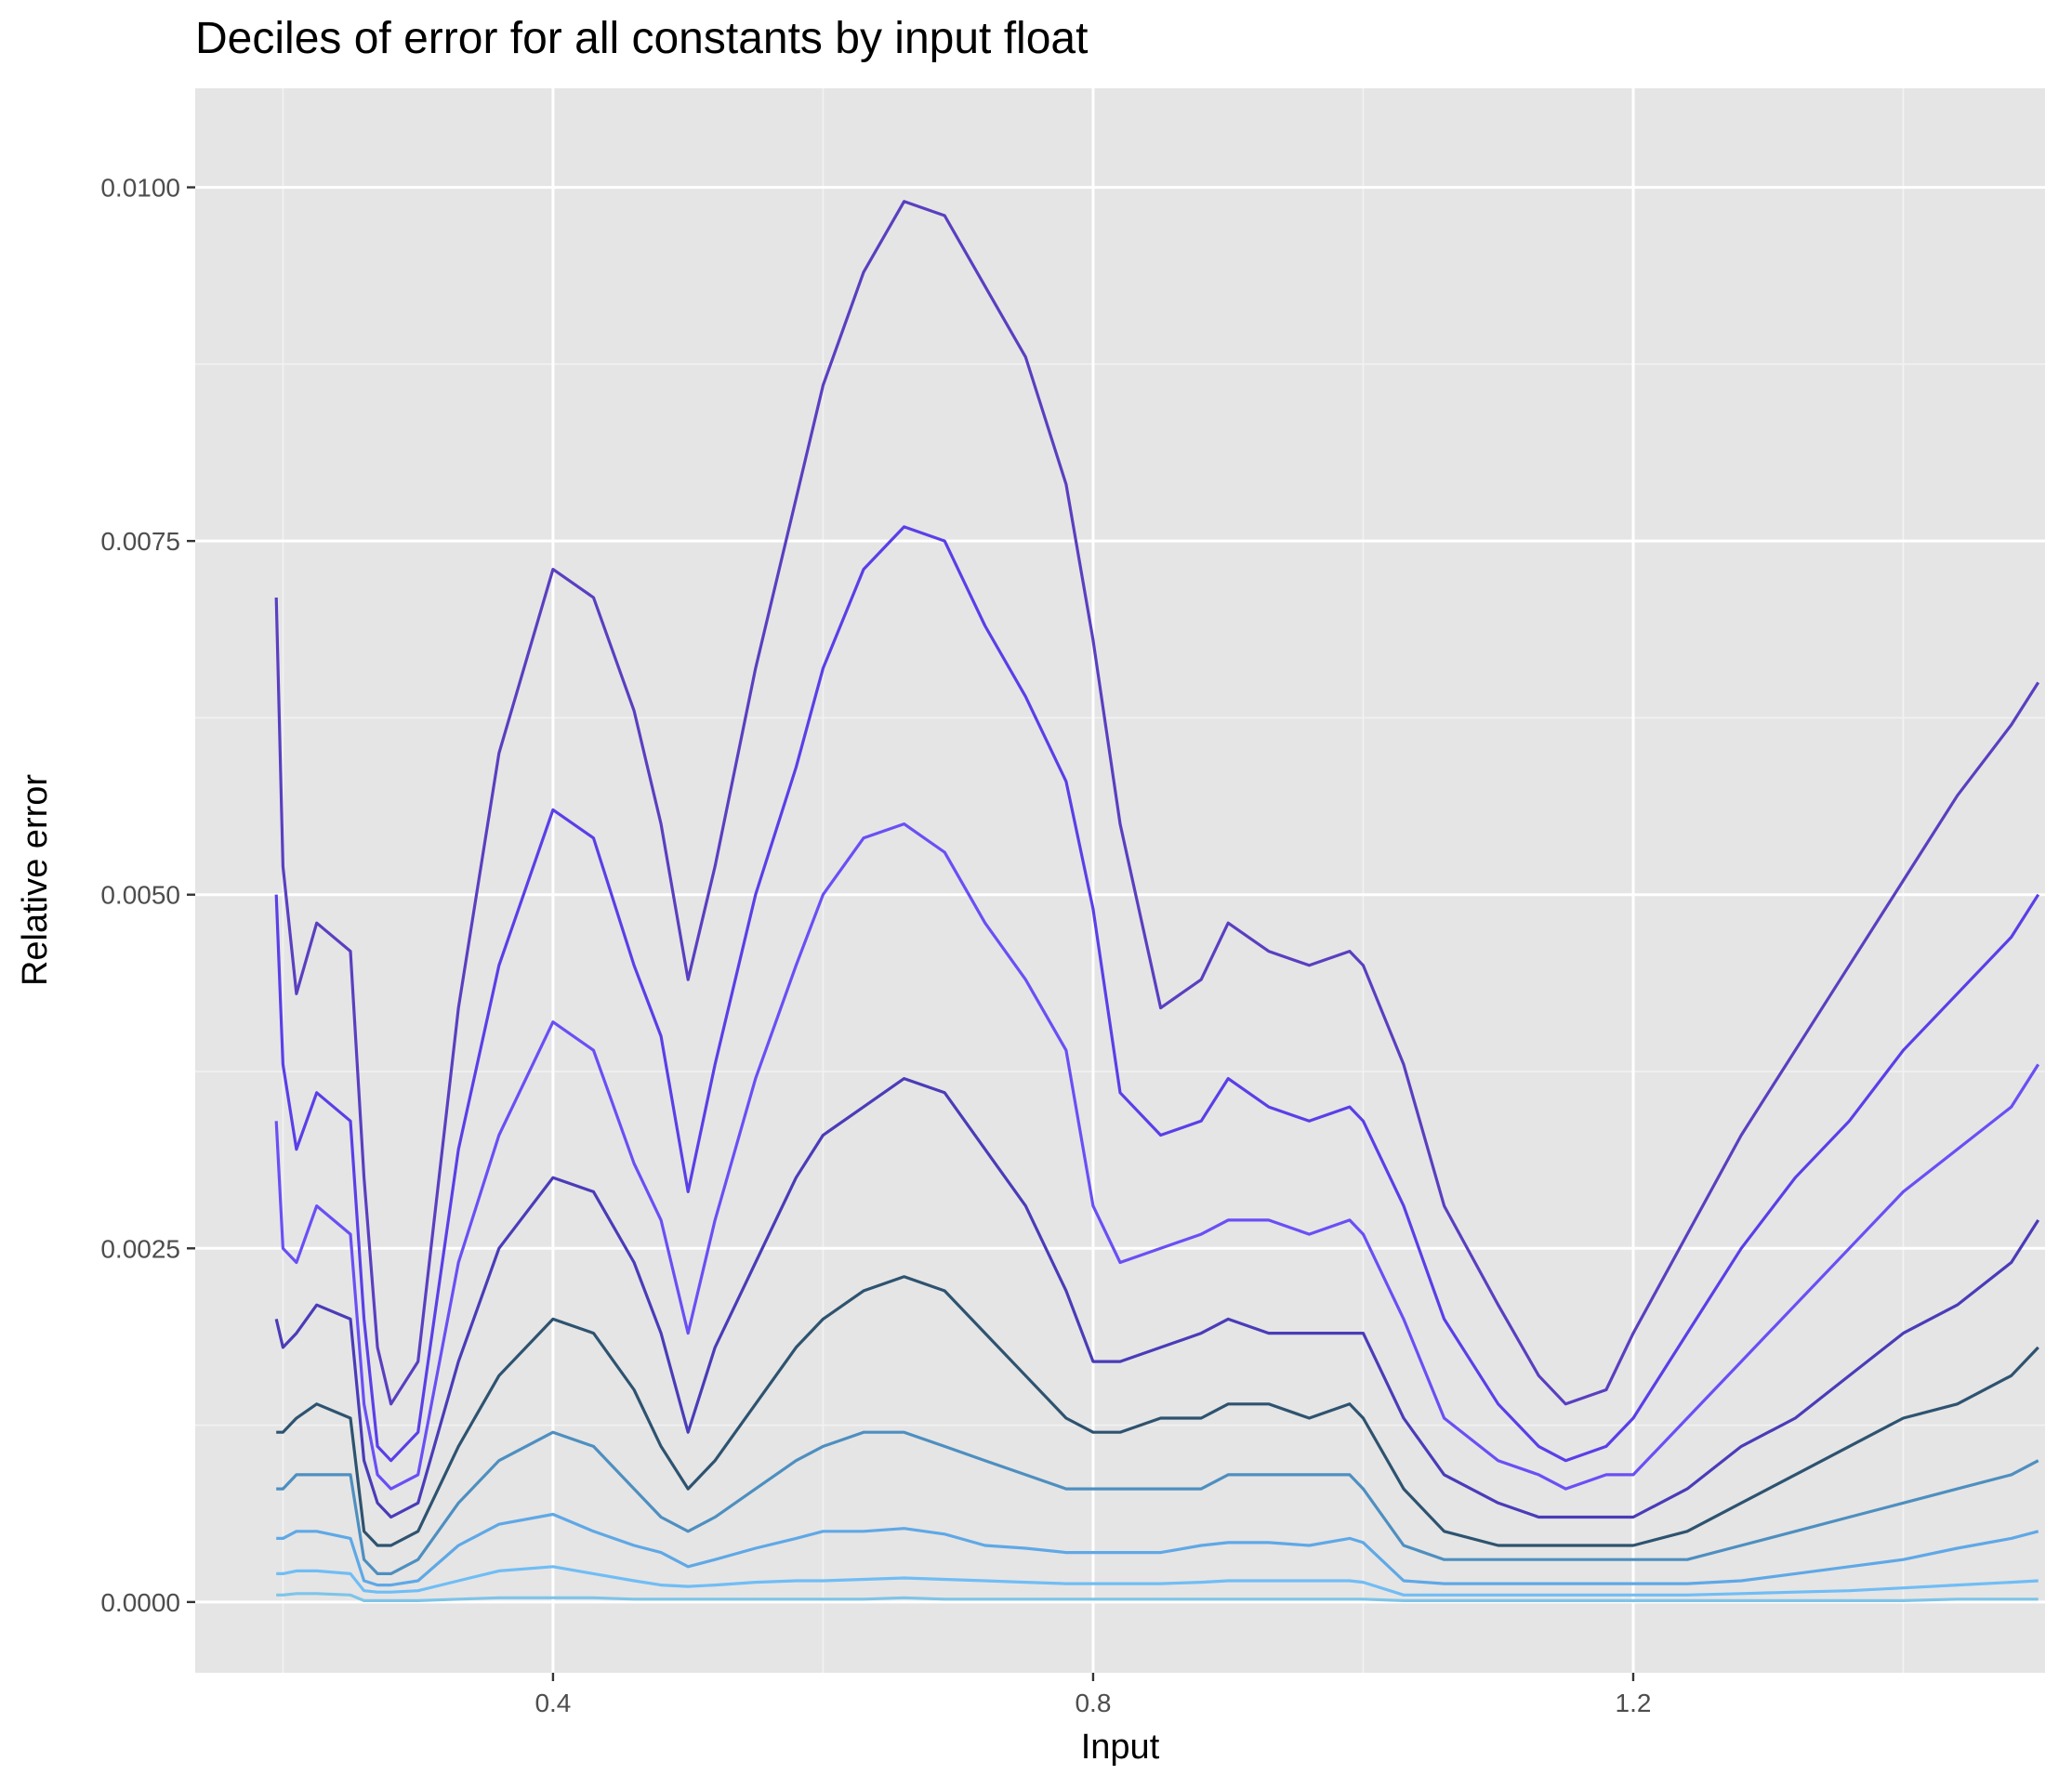  I want to click on y-tick-label-0: 0.0000, so click(140, 1602).